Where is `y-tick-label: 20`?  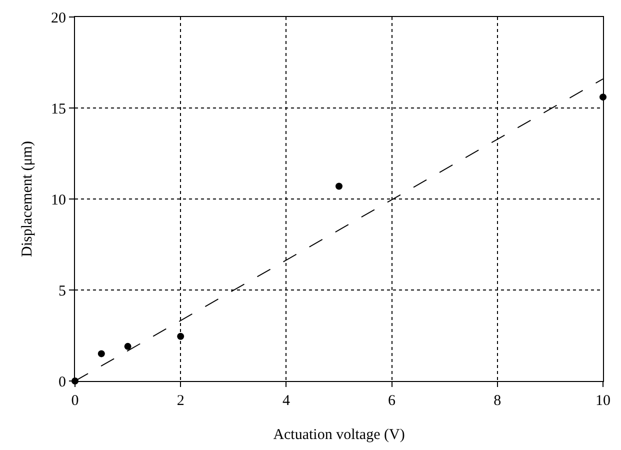
y-tick-label: 20 is located at coordinates (58, 18).